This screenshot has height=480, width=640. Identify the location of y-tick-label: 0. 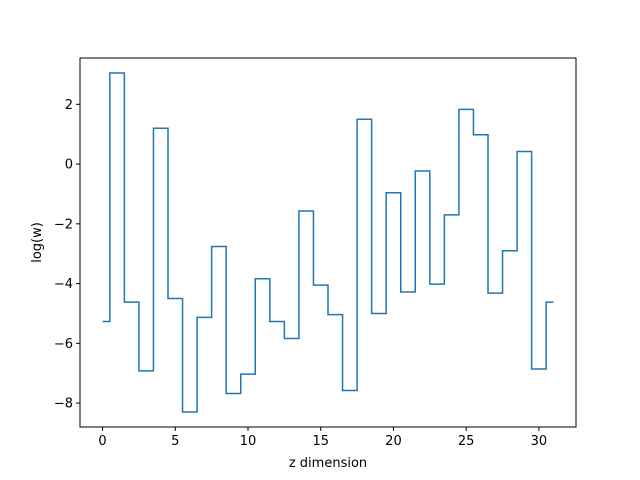
(69, 165).